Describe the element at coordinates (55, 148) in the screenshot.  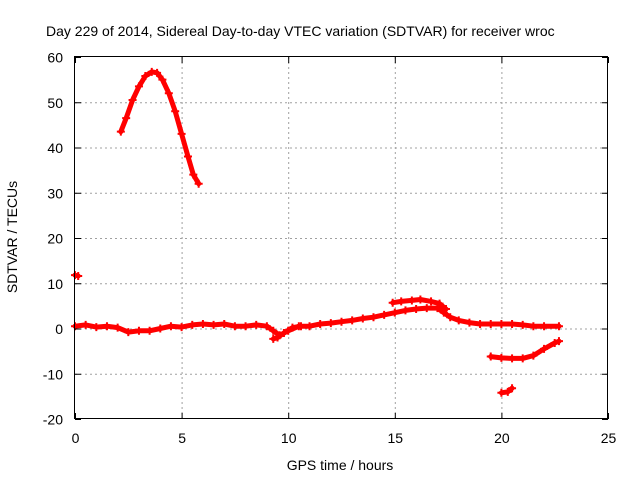
I see `y-tick-label: 40` at that location.